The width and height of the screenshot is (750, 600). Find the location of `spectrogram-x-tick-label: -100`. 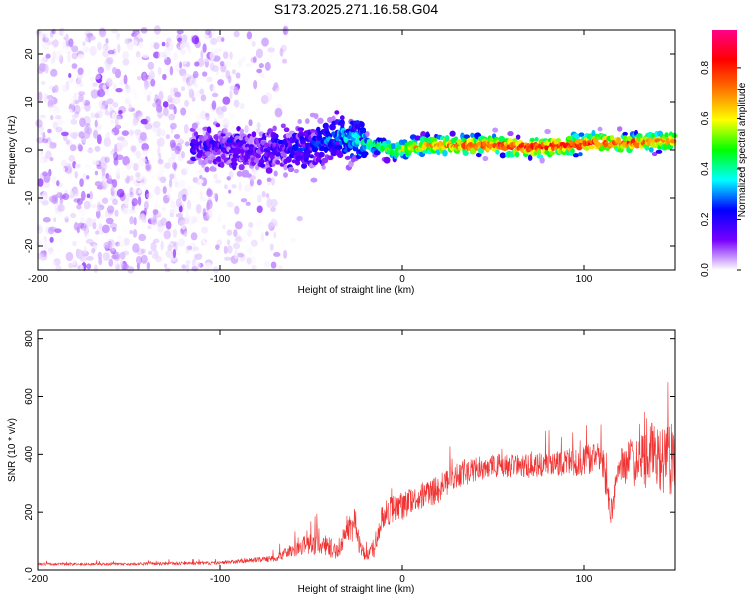

spectrogram-x-tick-label: -100 is located at coordinates (220, 279).